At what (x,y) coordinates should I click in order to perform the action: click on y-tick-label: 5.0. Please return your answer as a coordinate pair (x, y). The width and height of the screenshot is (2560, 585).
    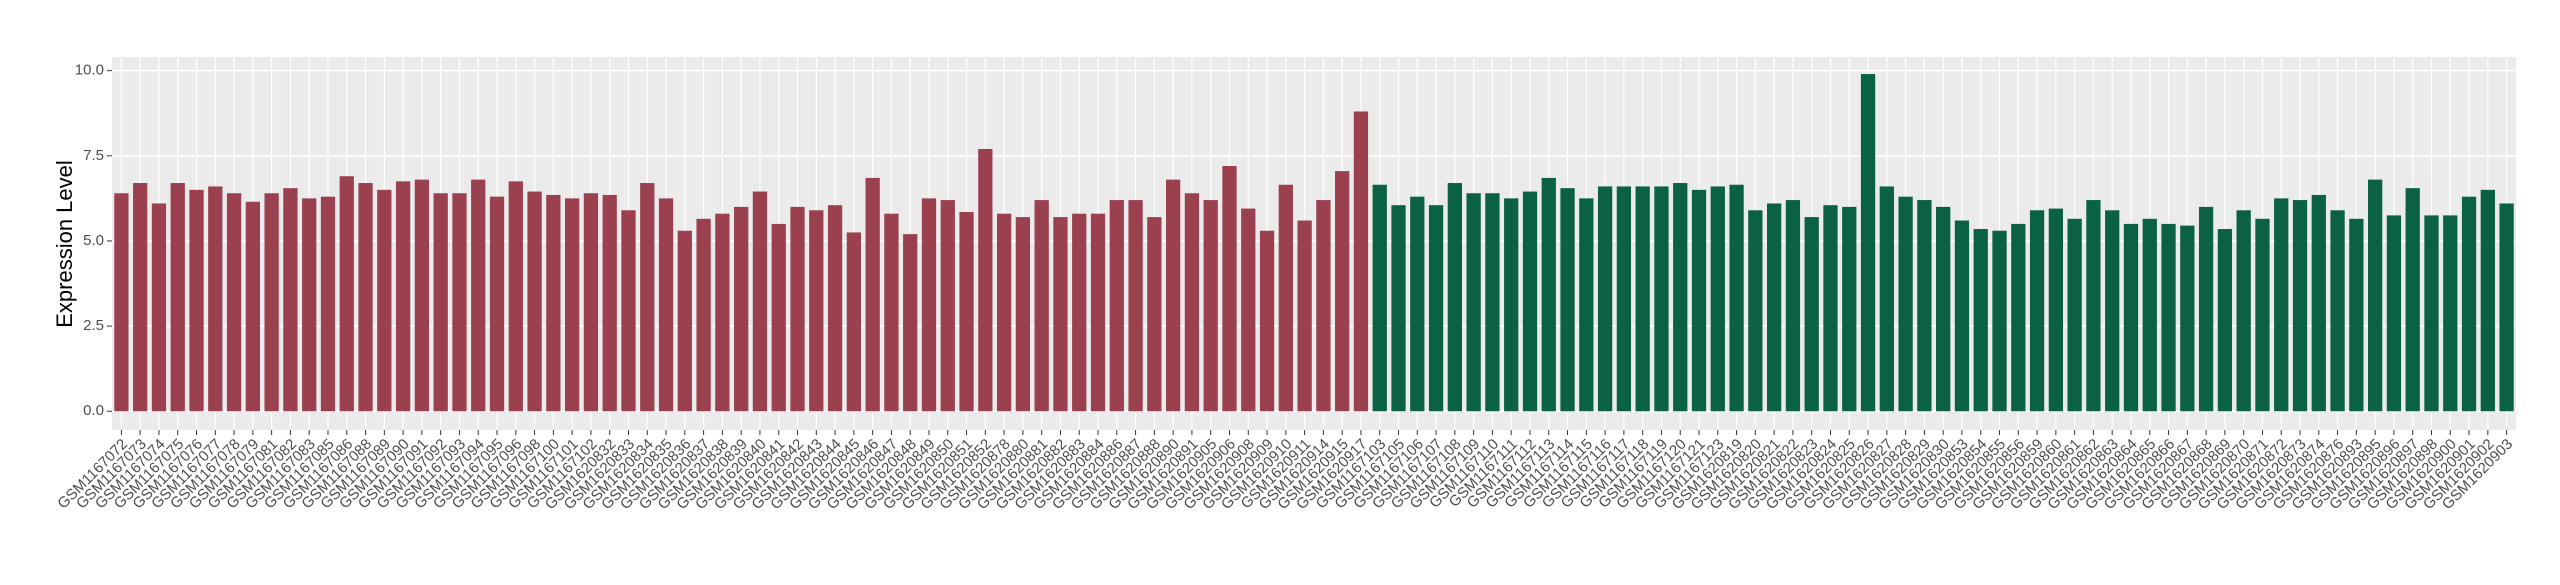
    Looking at the image, I should click on (93, 240).